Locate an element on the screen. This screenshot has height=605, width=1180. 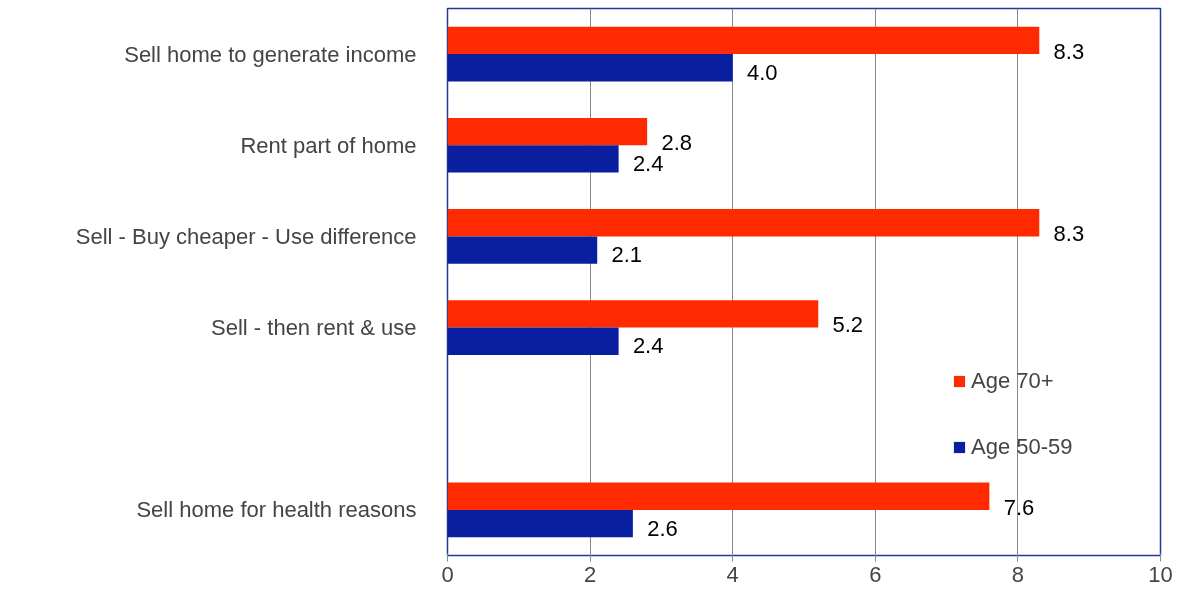
data-label: 5.2 is located at coordinates (848, 325).